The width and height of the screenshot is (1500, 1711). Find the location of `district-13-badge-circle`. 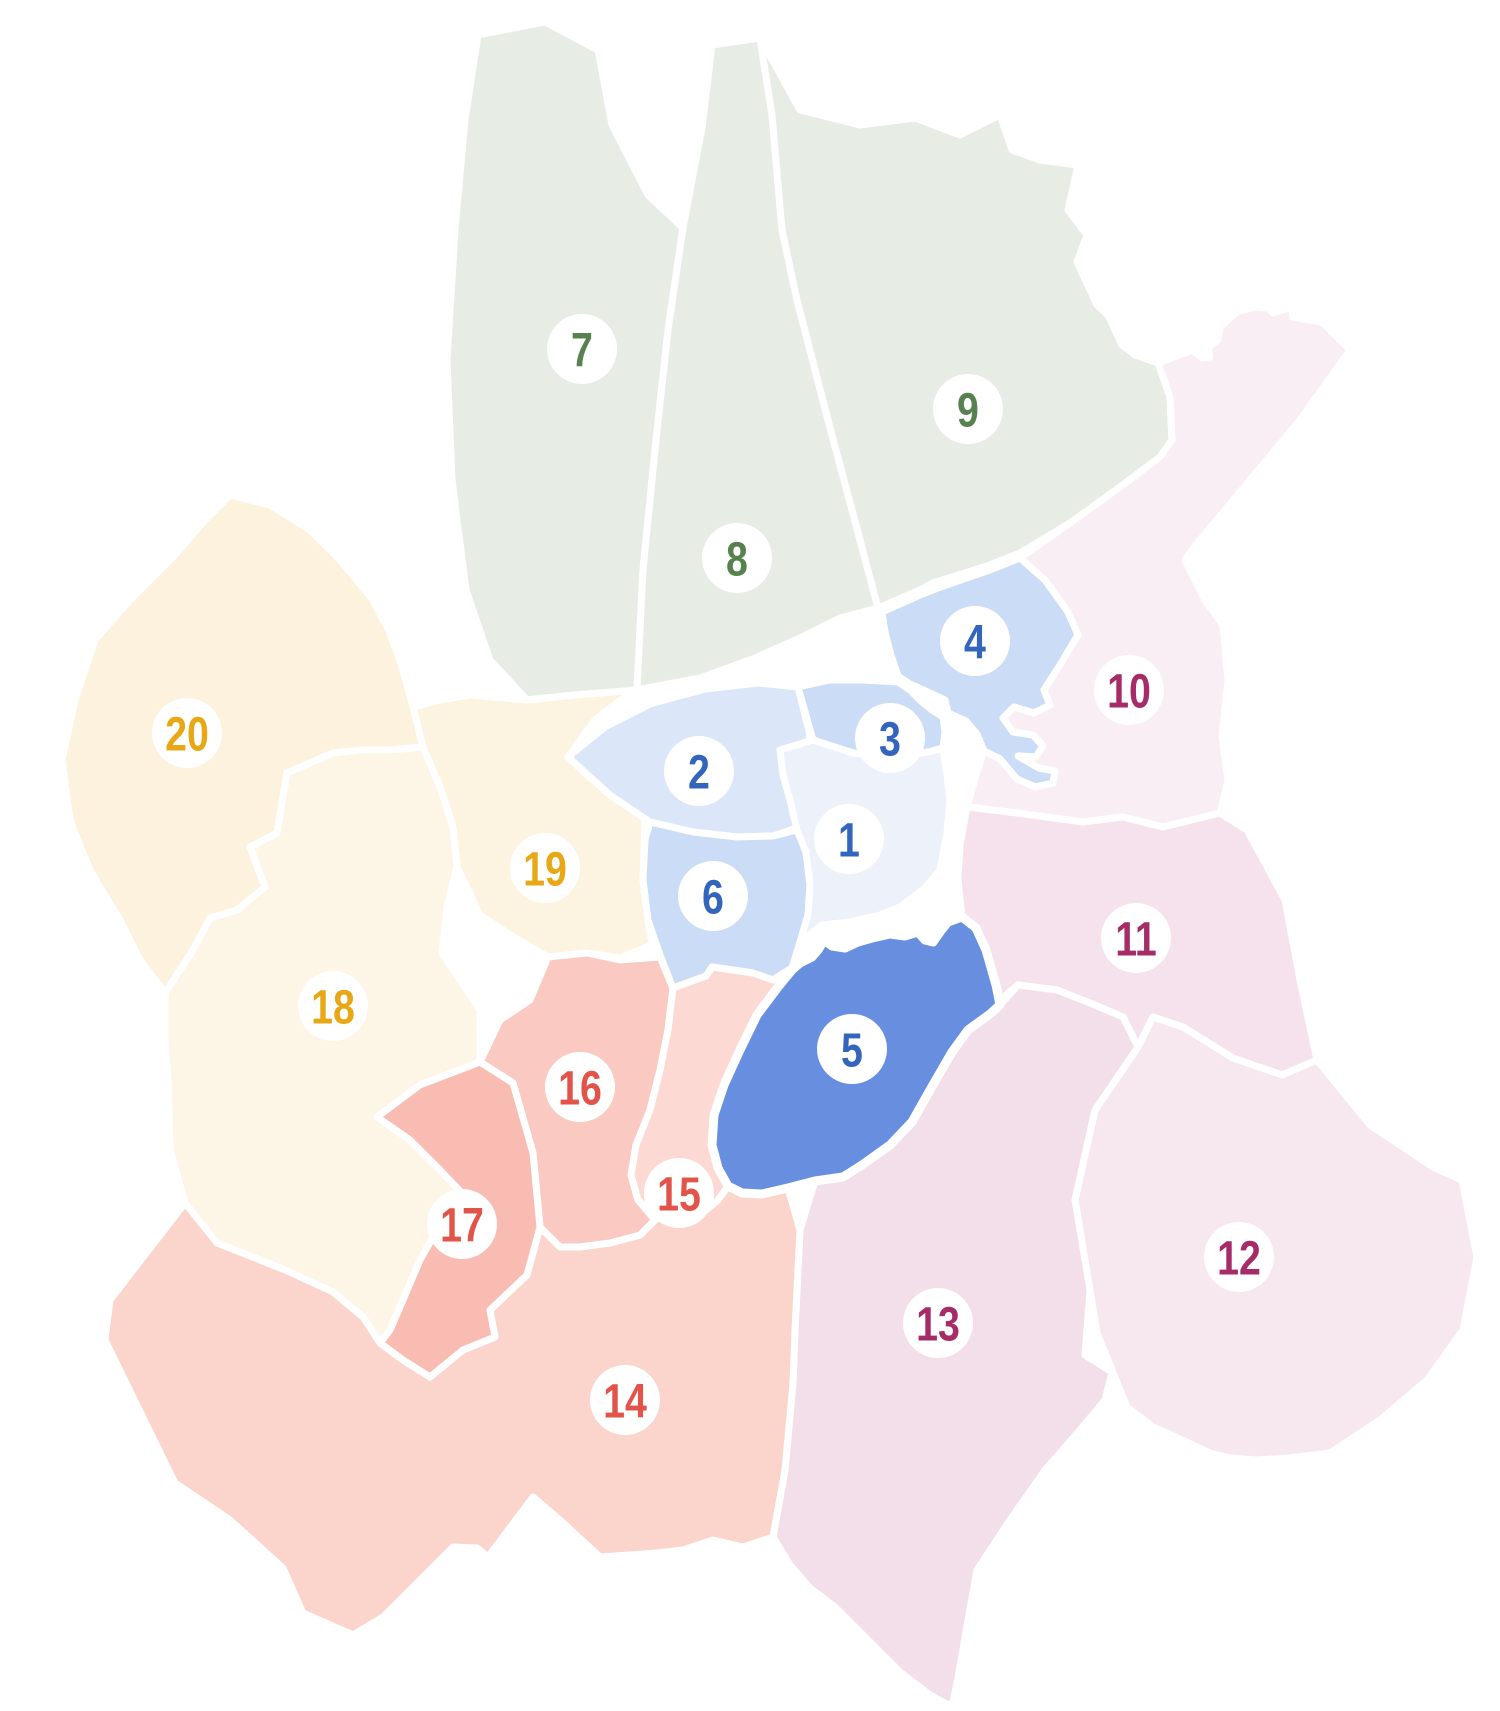

district-13-badge-circle is located at coordinates (938, 1323).